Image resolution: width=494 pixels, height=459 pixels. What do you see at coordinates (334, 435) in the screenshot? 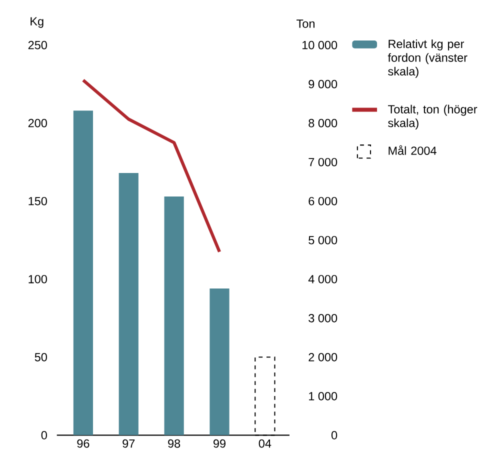
I see `y2-tick-label: 0` at bounding box center [334, 435].